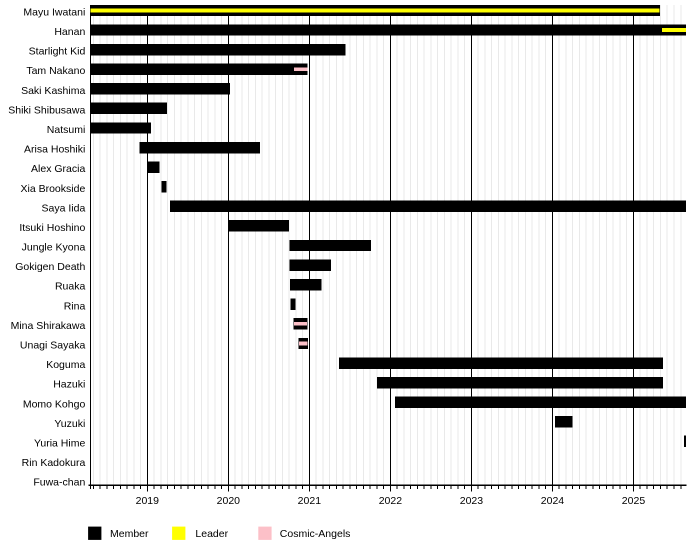  Describe the element at coordinates (54, 463) in the screenshot. I see `svg-text: Rin Kadokura` at that location.